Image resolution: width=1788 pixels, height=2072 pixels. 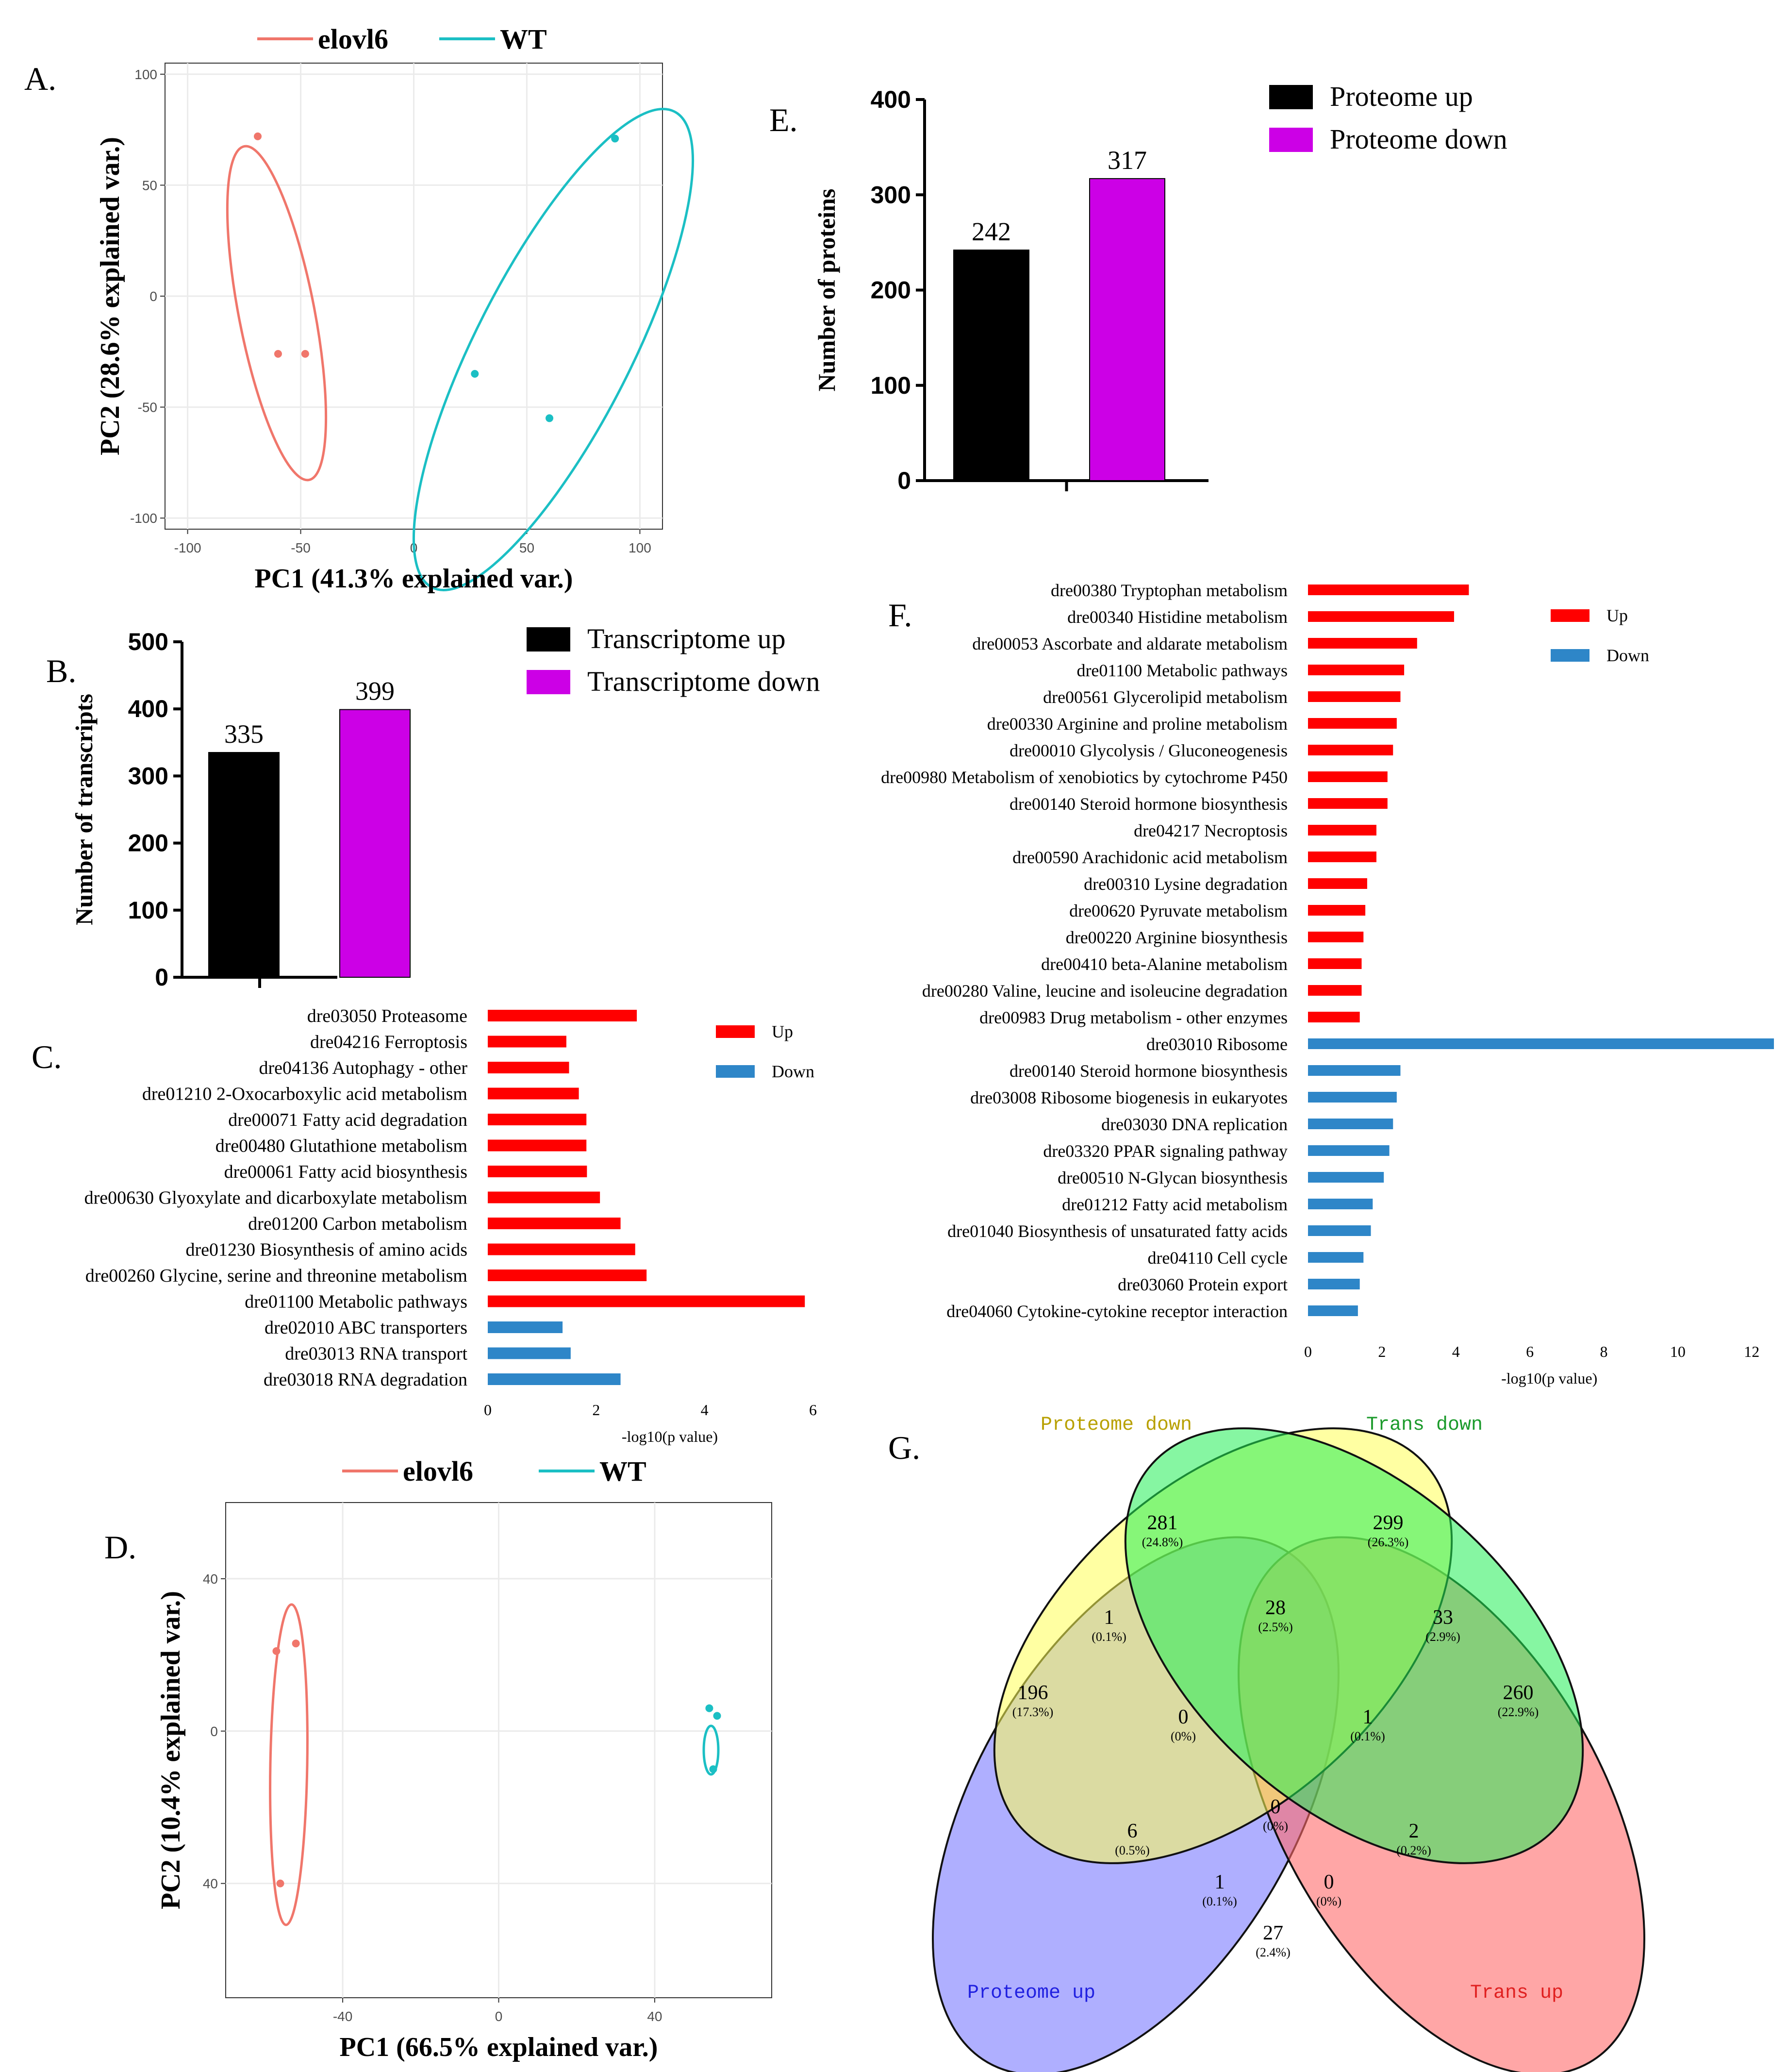 What do you see at coordinates (1604, 1351) in the screenshot?
I see `x-tick-label: 8` at bounding box center [1604, 1351].